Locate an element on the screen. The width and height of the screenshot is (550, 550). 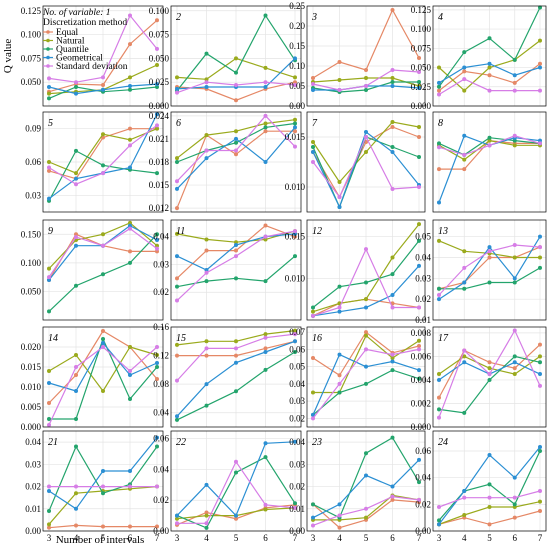
legend-swatch-point is located at coordinates (48, 66).